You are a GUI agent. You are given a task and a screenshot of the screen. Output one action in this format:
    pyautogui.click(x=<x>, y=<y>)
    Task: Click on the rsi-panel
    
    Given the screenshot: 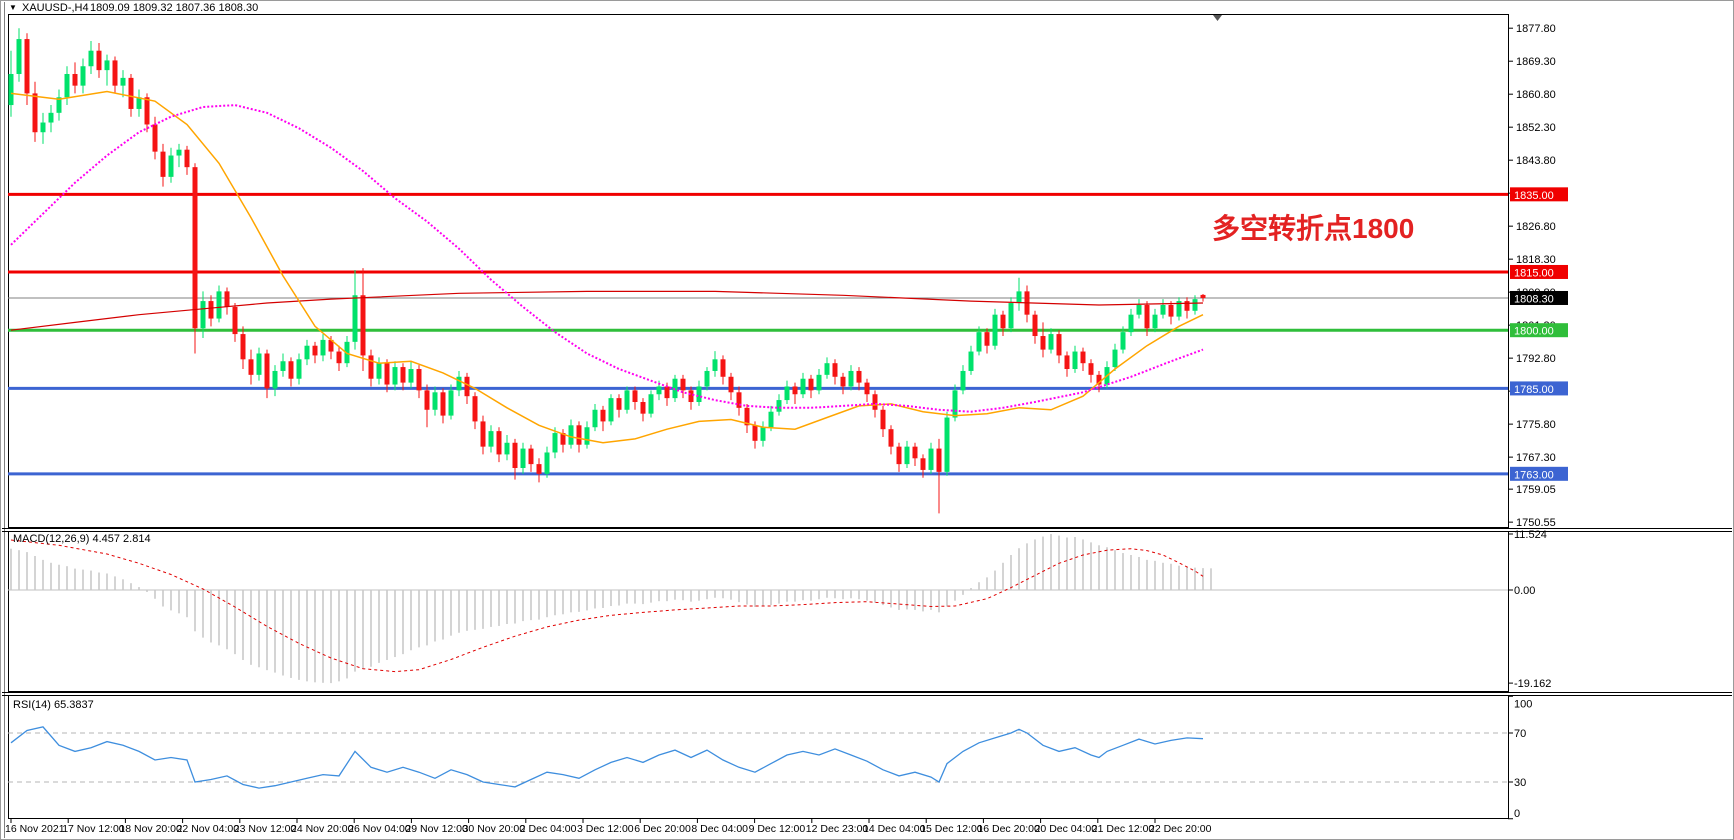 What is the action you would take?
    pyautogui.click(x=758, y=757)
    